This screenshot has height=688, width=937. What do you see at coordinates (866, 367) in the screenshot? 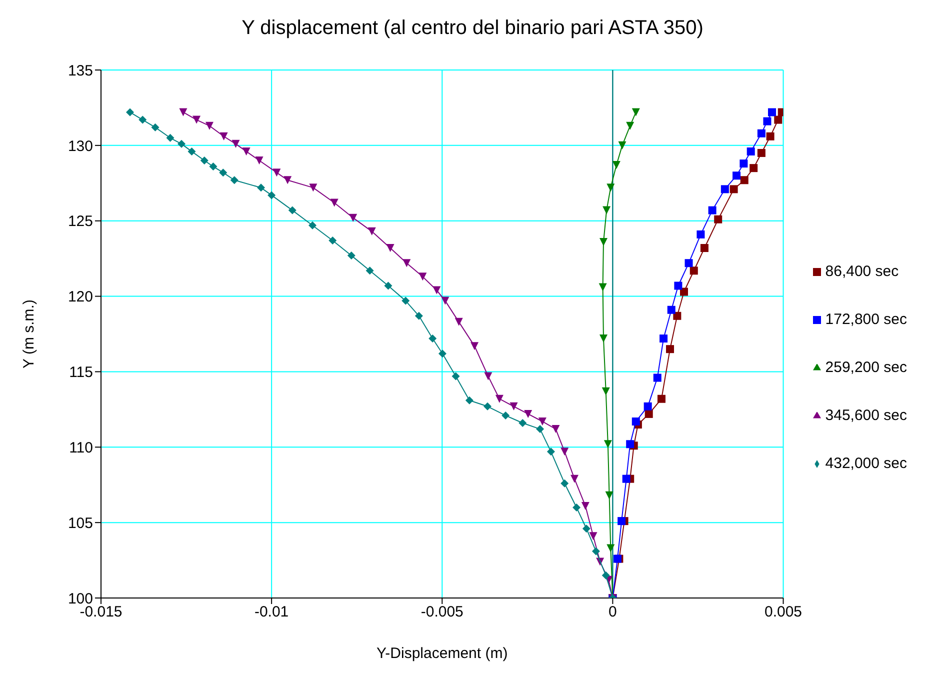
I see `legend-label: 259,200 sec` at bounding box center [866, 367].